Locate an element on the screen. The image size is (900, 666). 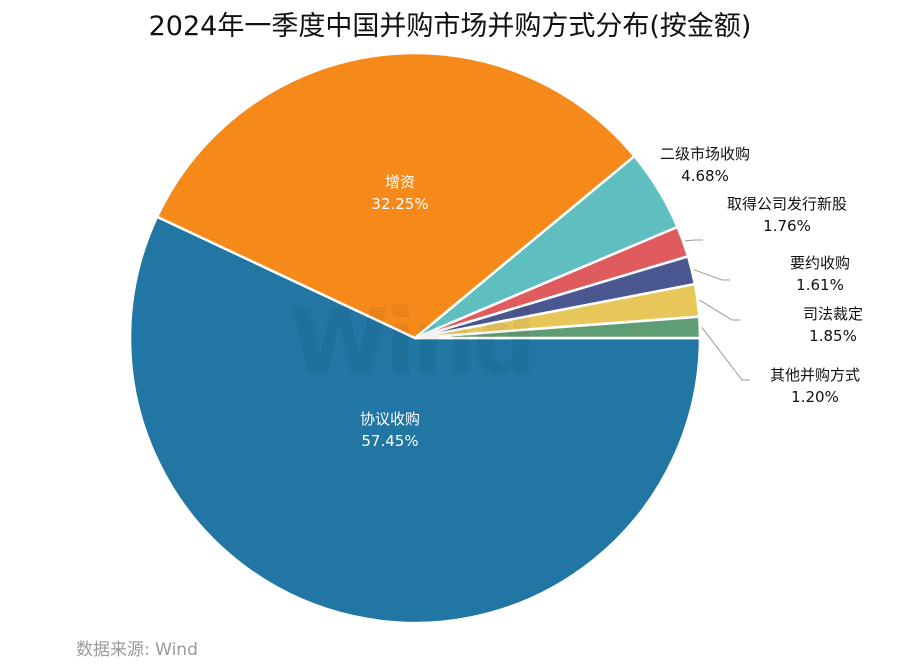
label-name: 其他并购方式 is located at coordinates (814, 375).